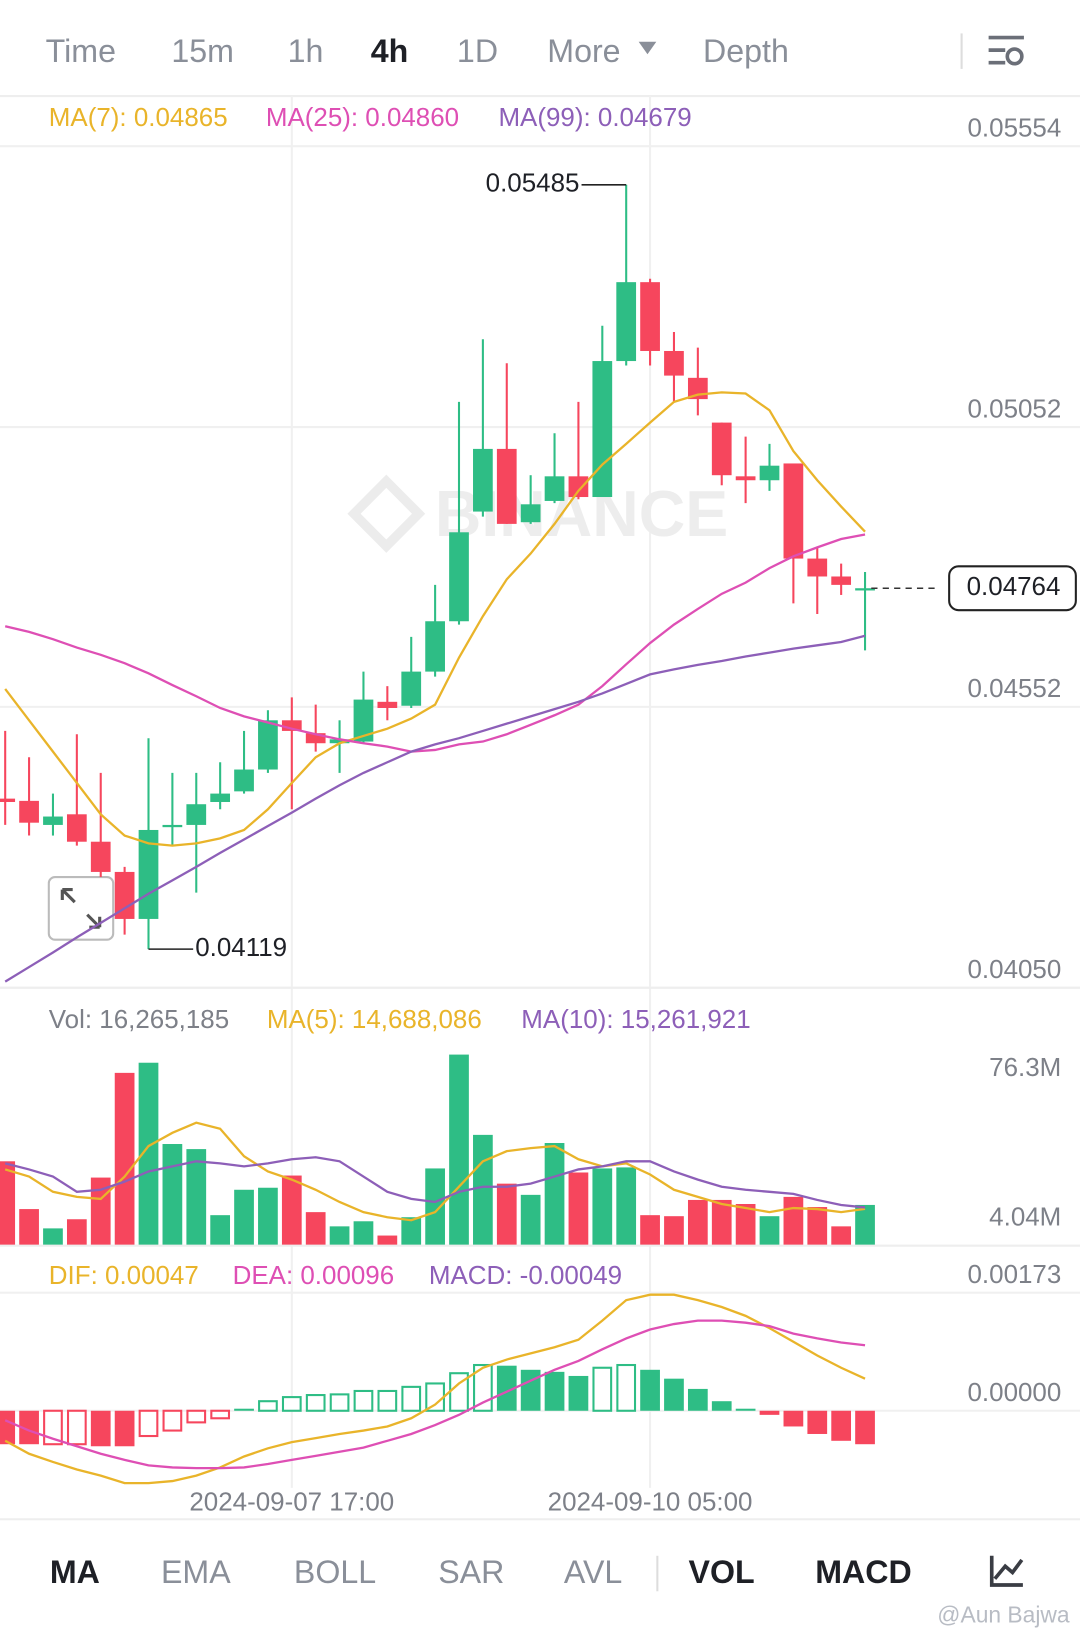  What do you see at coordinates (635, 1019) in the screenshot?
I see `legend-item: MA(10): 15,261,921` at bounding box center [635, 1019].